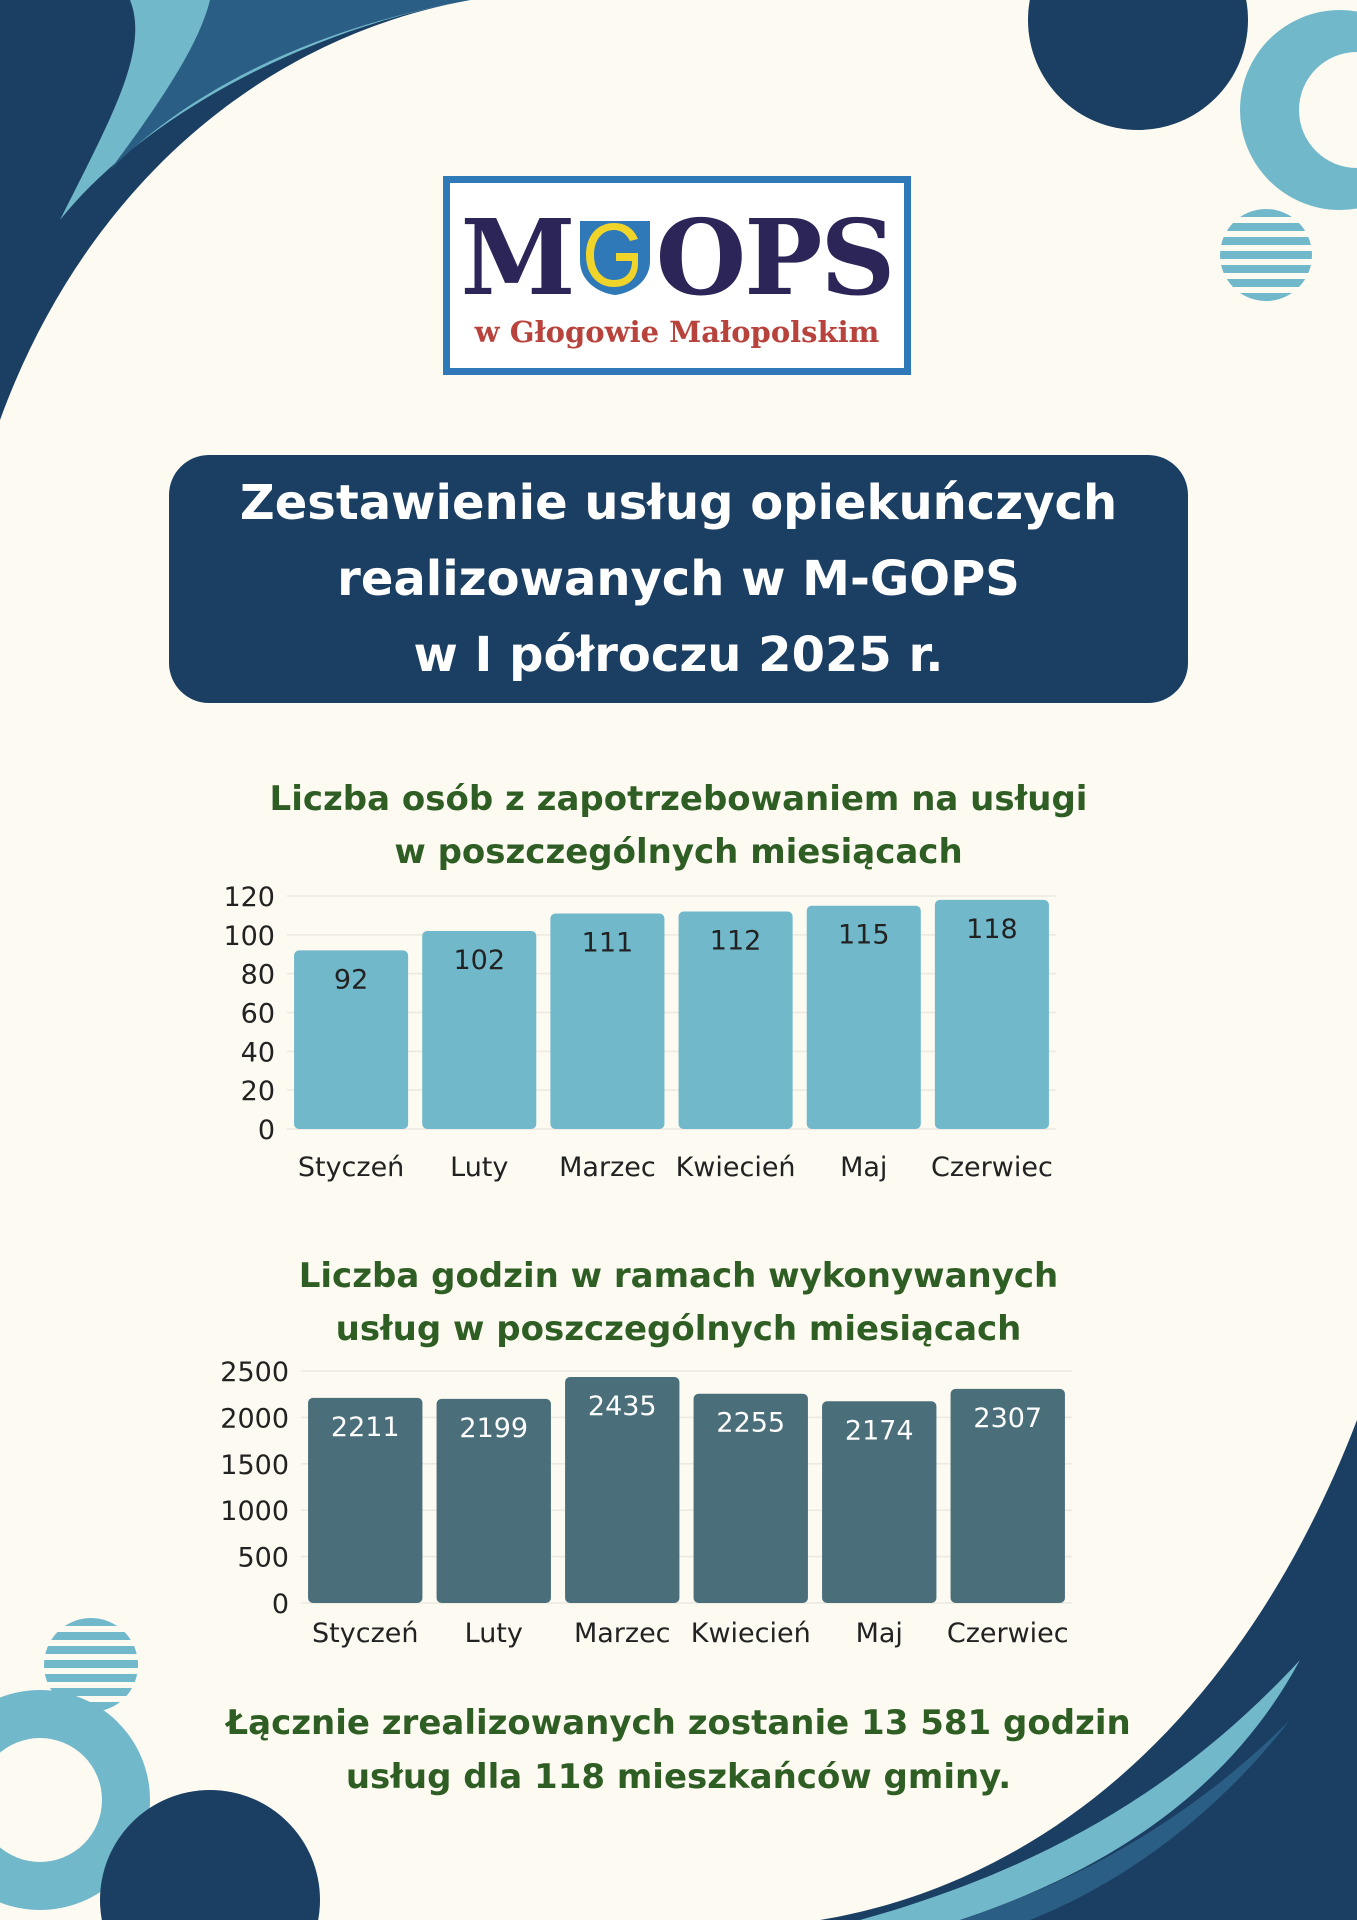  Describe the element at coordinates (879, 1430) in the screenshot. I see `data-label: 2174` at that location.